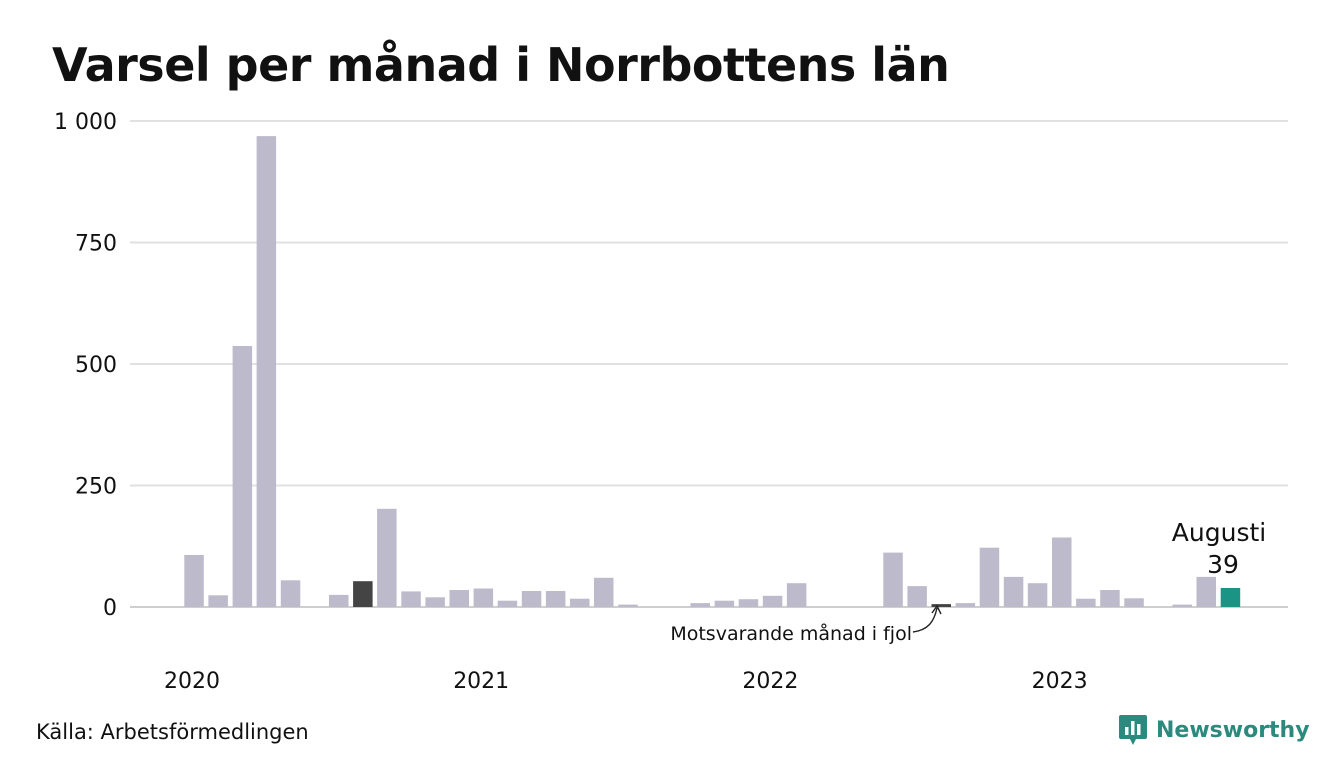 This screenshot has width=1340, height=780. I want to click on x-tick-label: 2020, so click(192, 681).